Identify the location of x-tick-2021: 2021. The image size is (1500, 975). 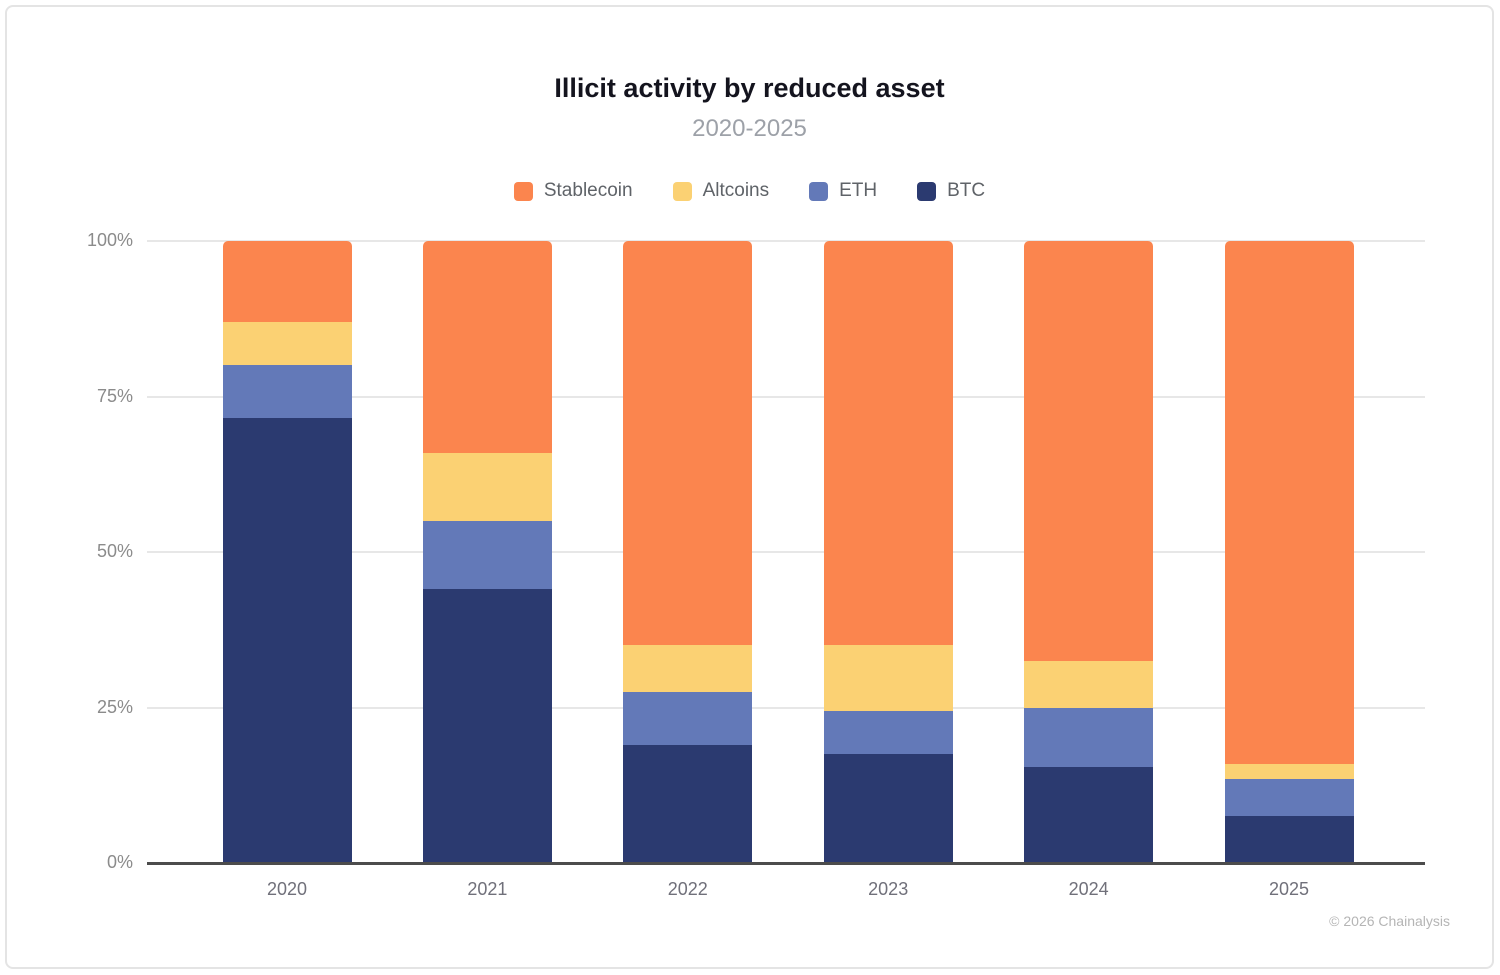
(487, 889).